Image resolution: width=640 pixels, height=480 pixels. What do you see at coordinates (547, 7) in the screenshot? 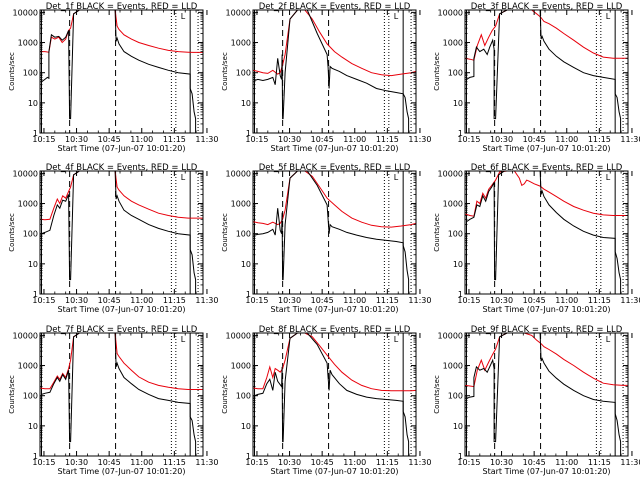
I see `panel-title: Det_3f BLACK = Events, RED = LLD` at bounding box center [547, 7].